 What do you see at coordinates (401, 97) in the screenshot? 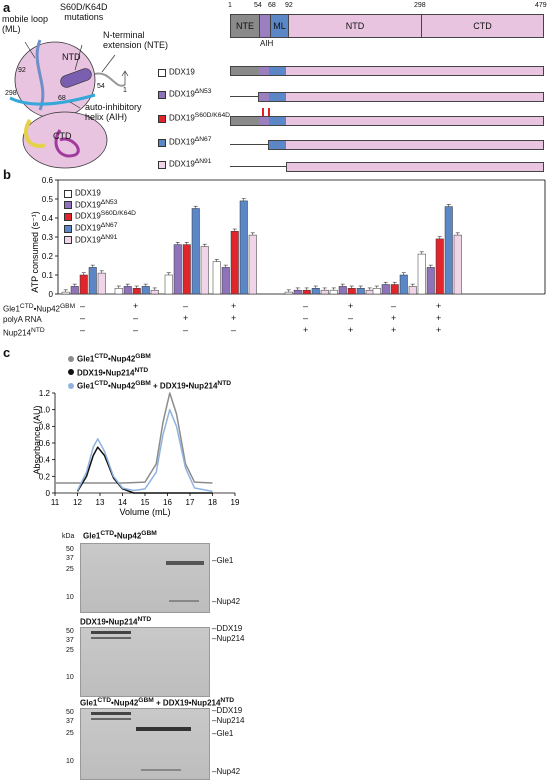
I see `construct-dn53-bar` at bounding box center [401, 97].